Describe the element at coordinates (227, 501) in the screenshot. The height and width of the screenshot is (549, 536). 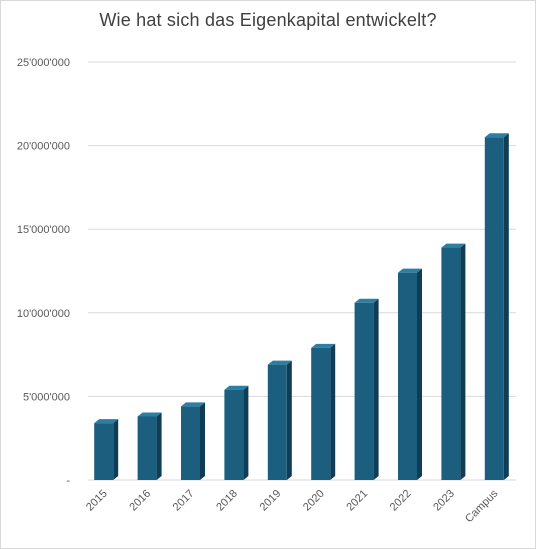
I see `x-tick-label: 2018` at that location.